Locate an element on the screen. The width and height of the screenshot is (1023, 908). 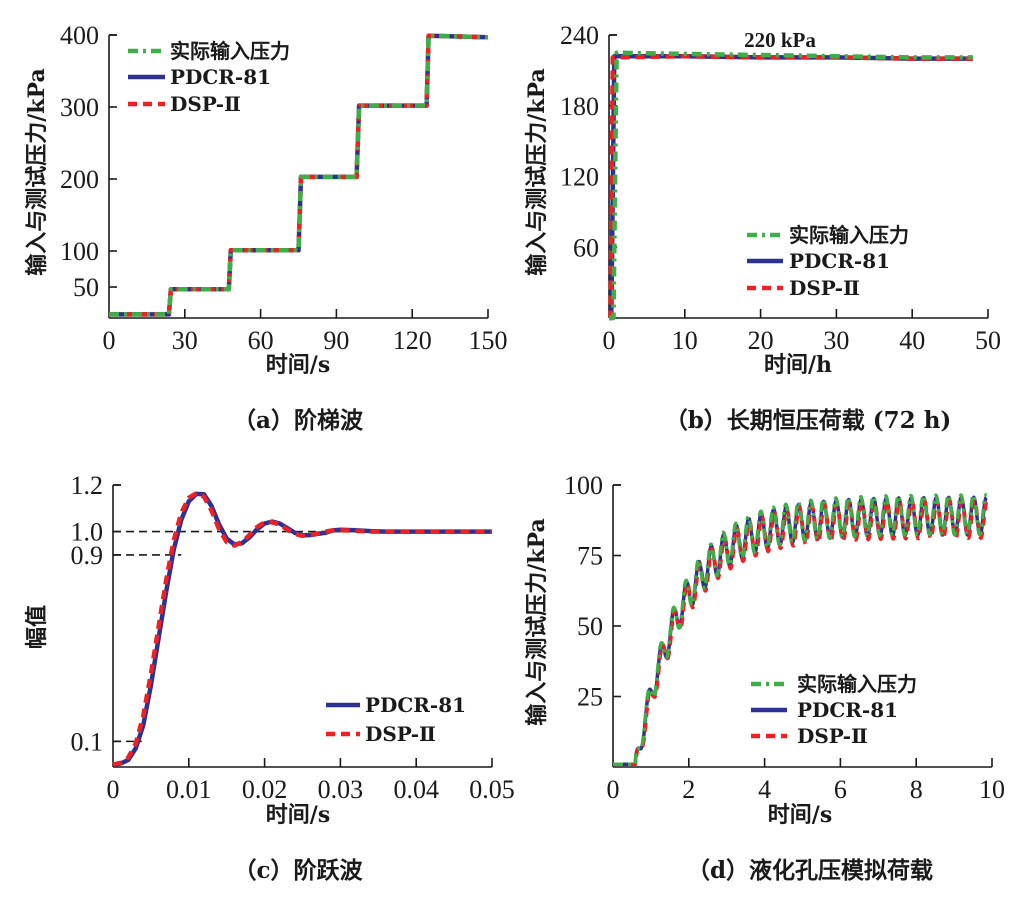
y-tick-label: 0.1 is located at coordinates (87, 741).